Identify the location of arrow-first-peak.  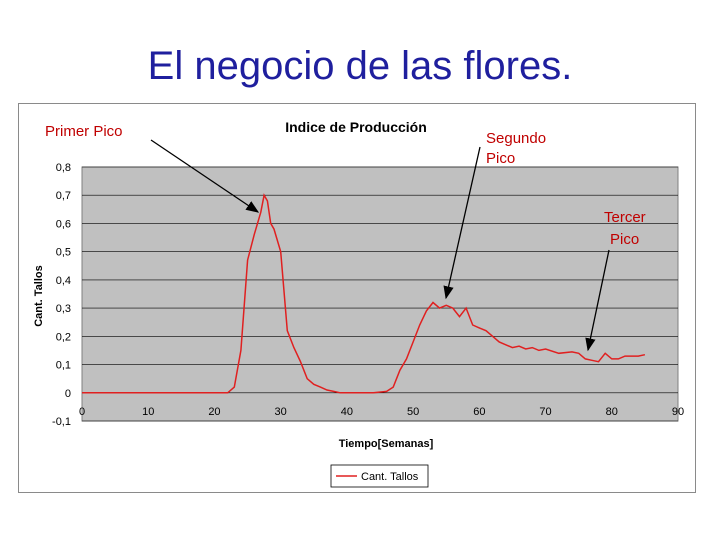
(205, 176).